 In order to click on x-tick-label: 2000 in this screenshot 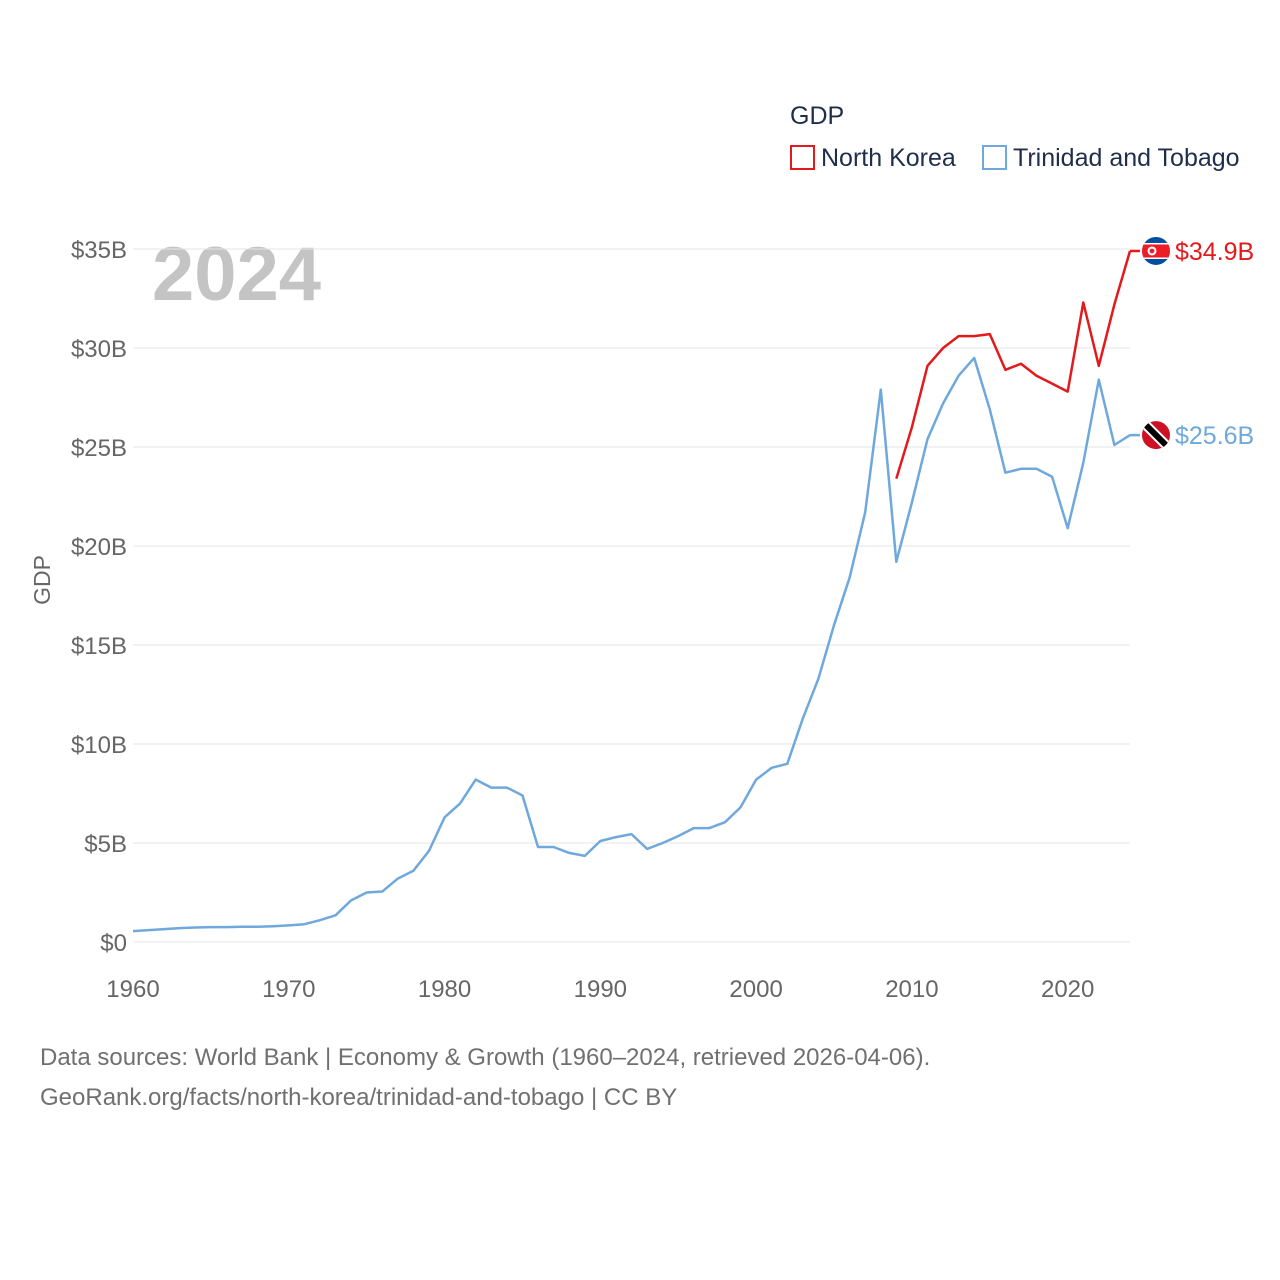, I will do `click(755, 989)`.